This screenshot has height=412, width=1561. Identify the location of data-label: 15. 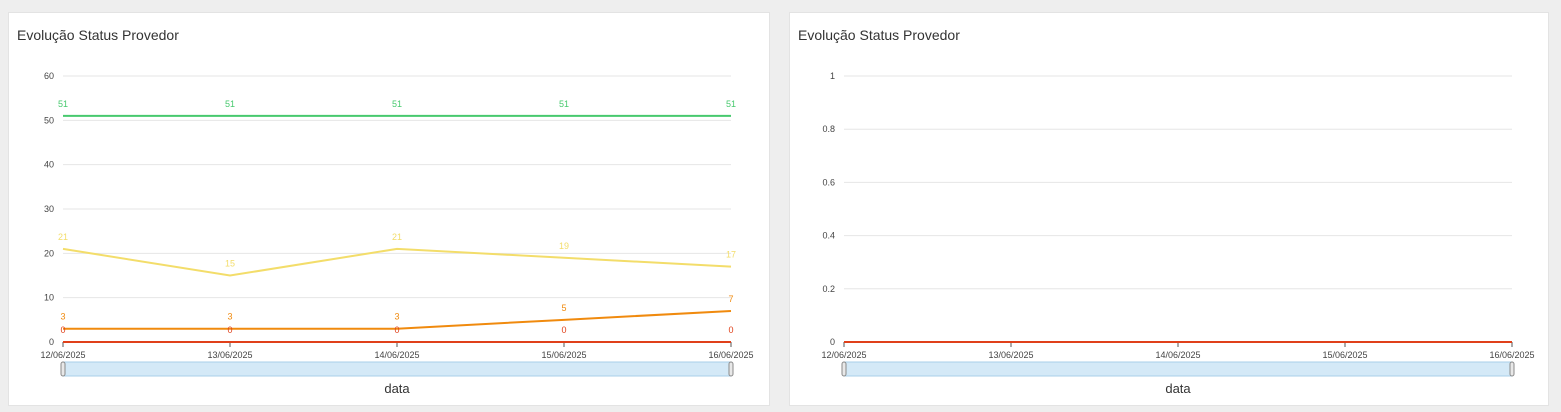
(230, 264).